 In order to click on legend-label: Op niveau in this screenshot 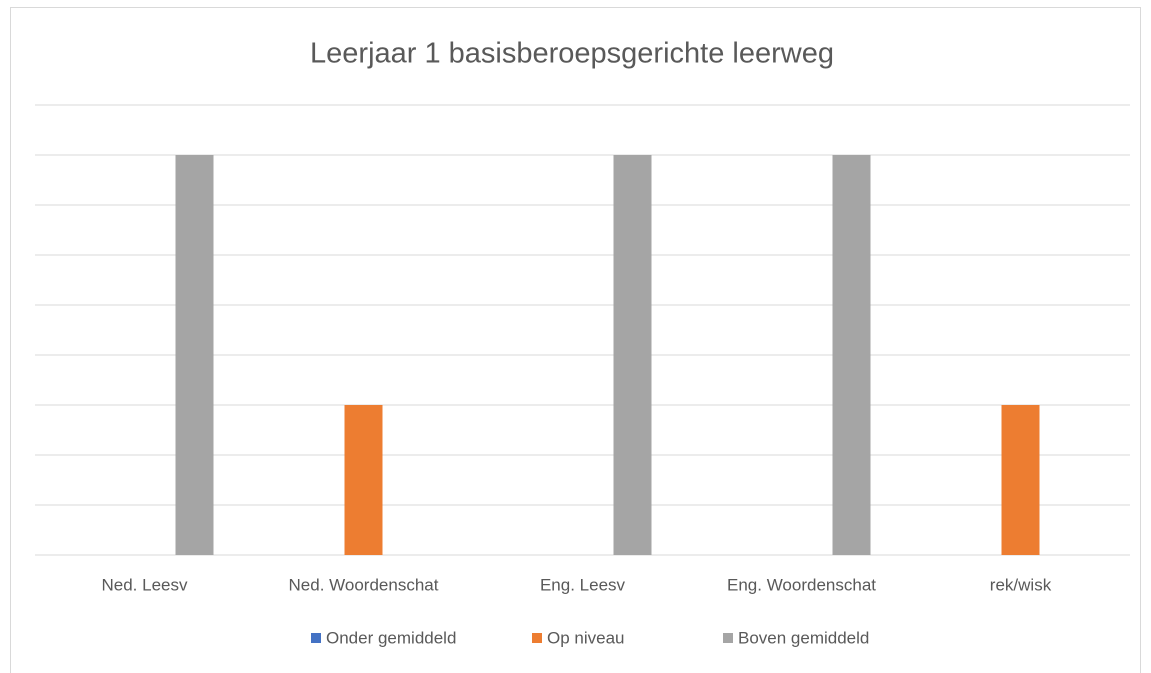, I will do `click(586, 637)`.